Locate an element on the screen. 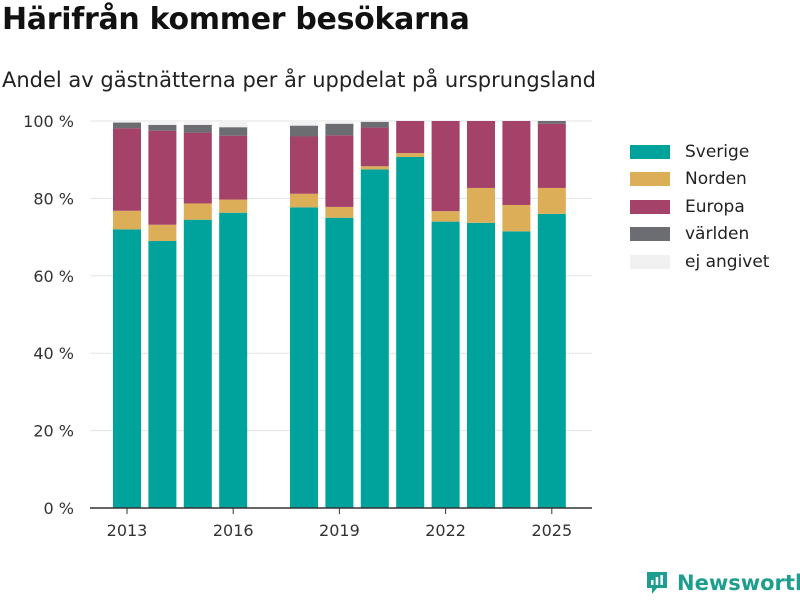 Image resolution: width=800 pixels, height=600 pixels. bar-segment-sverige-2025 is located at coordinates (551, 360).